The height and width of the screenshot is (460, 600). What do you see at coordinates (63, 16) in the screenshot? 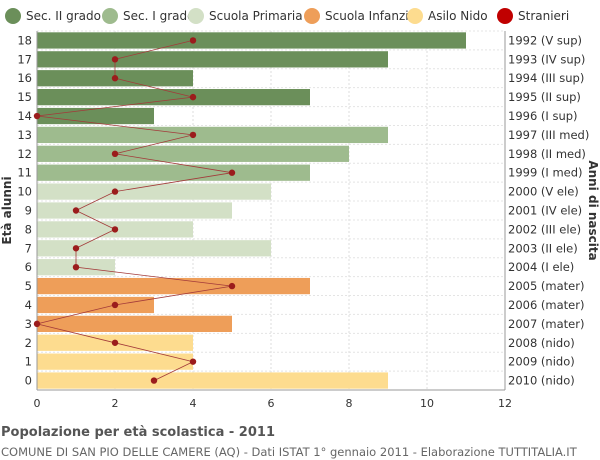
I see `legend-label: Sec. II grado` at bounding box center [63, 16].